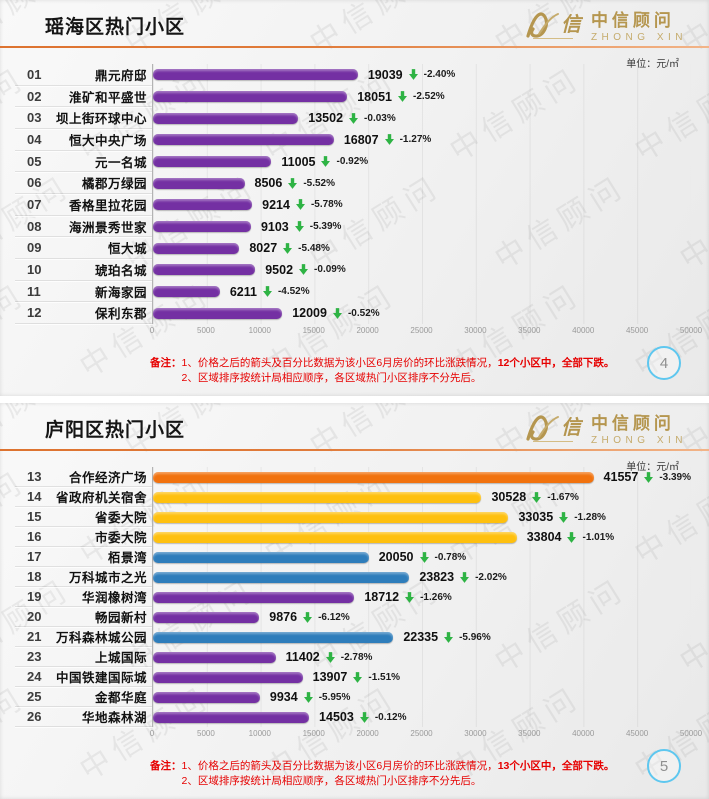 The width and height of the screenshot is (709, 799). I want to click on row-rank-label: 12, so click(34, 313).